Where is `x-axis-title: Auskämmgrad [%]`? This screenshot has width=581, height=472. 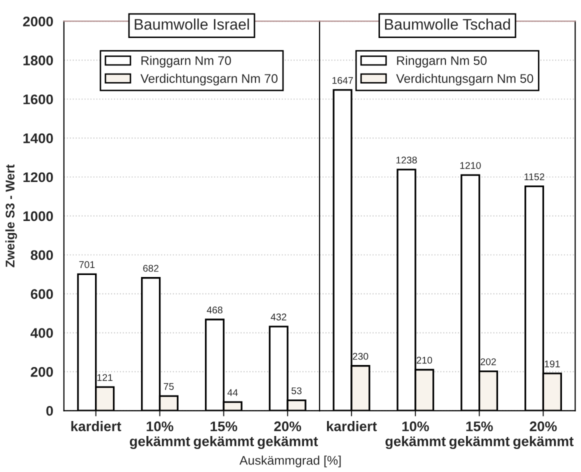
x-axis-title: Auskämmgrad [%] is located at coordinates (290, 462).